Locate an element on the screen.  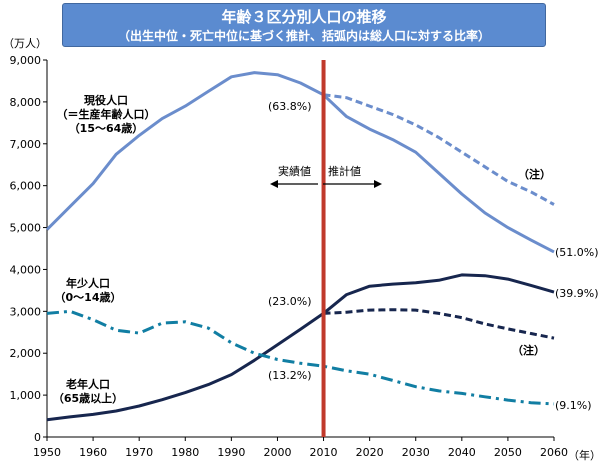
y-tick-label: 7,000 is located at coordinates (26, 144).